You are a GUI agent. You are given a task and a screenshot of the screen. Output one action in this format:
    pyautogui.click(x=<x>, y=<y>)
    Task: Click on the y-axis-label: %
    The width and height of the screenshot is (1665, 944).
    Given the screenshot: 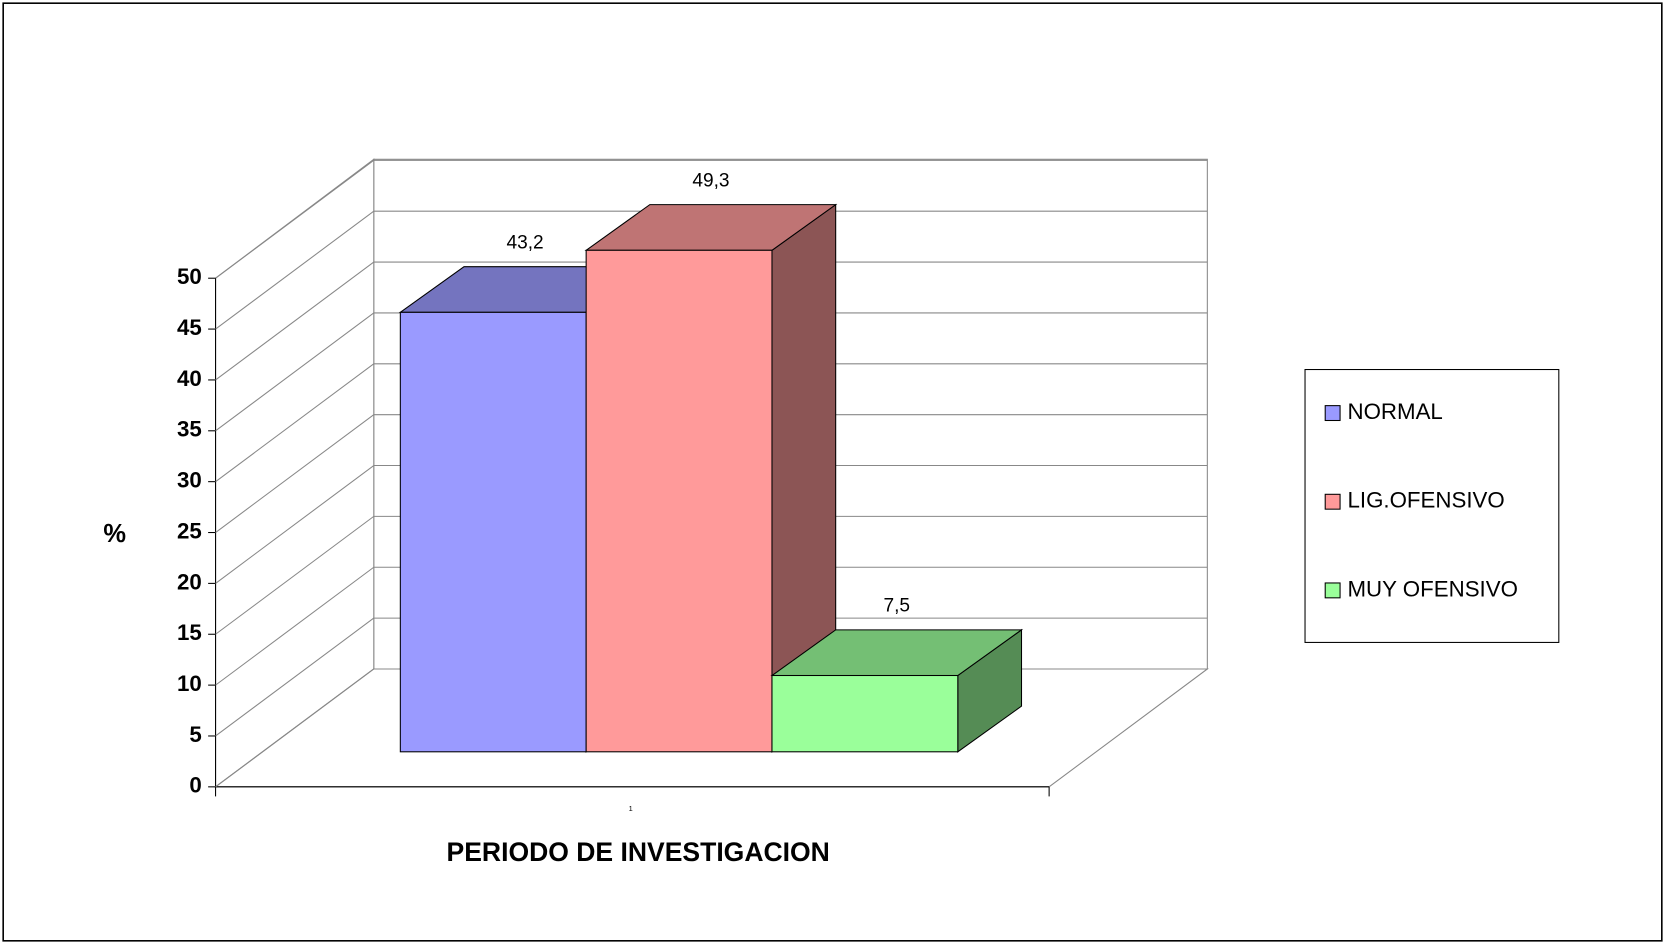 What is the action you would take?
    pyautogui.click(x=114, y=534)
    